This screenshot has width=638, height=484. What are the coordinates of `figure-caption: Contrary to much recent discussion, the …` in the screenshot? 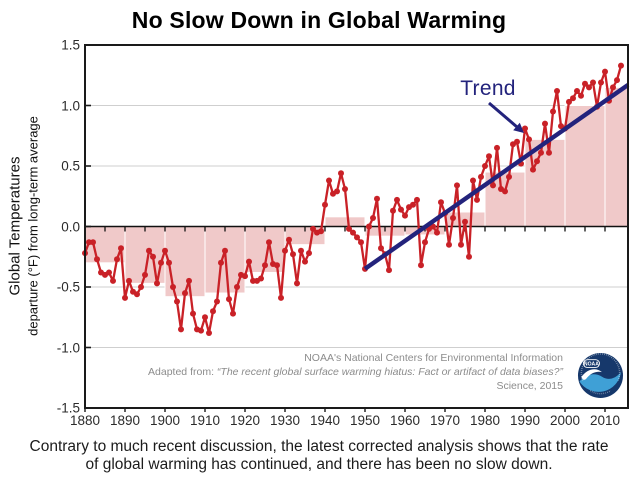 It's located at (319, 456).